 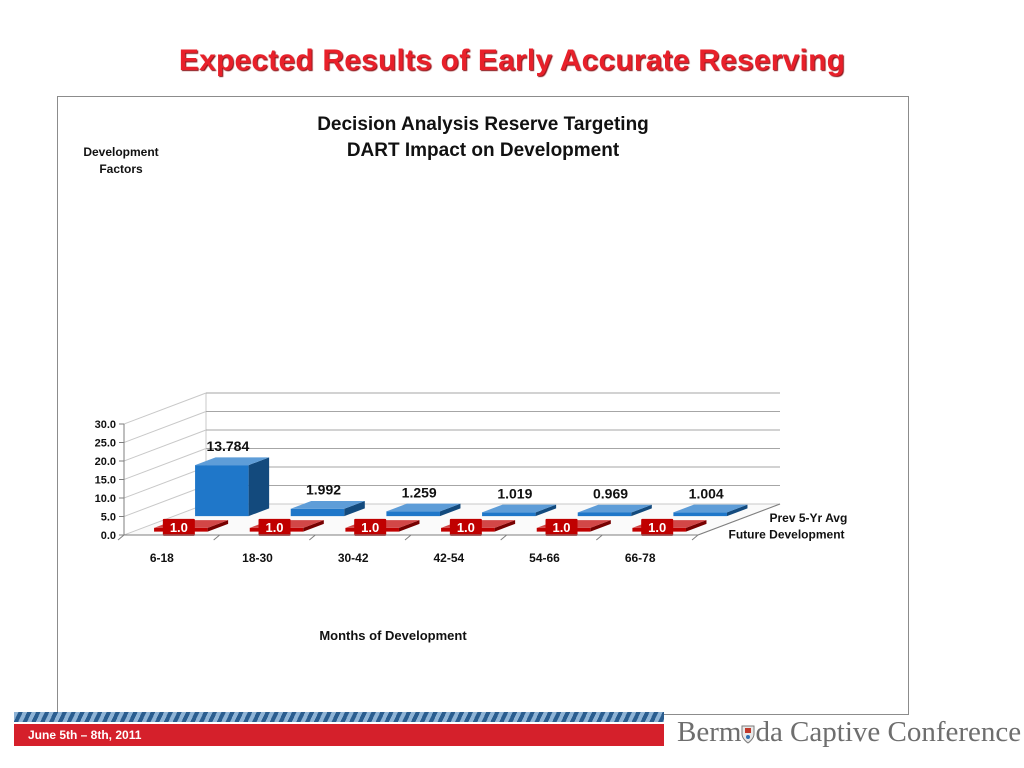 What do you see at coordinates (105, 499) in the screenshot?
I see `y-tick-label: 10.0` at bounding box center [105, 499].